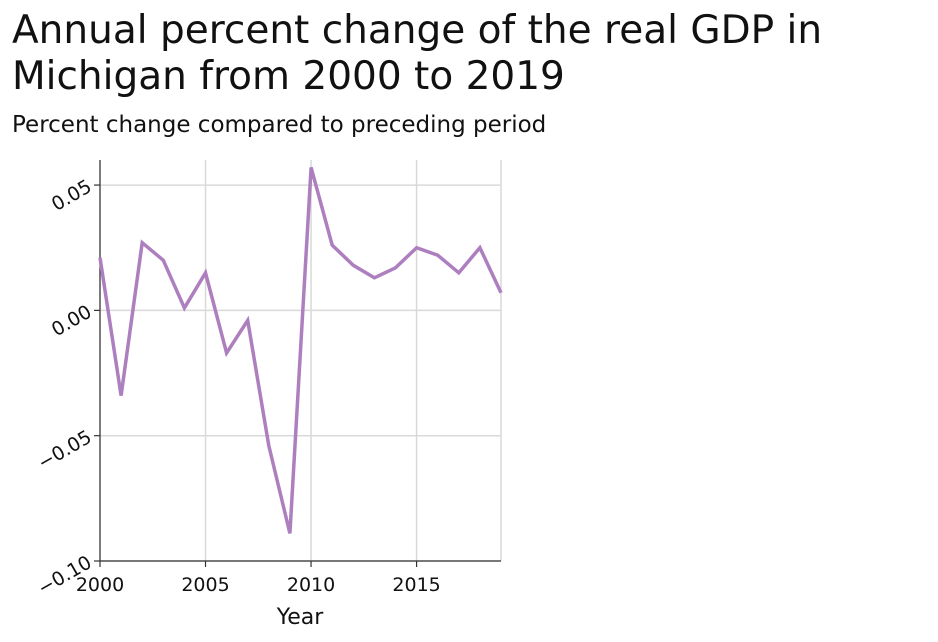 The image size is (938, 642). What do you see at coordinates (72, 196) in the screenshot?
I see `y-tick-label: 0.05` at bounding box center [72, 196].